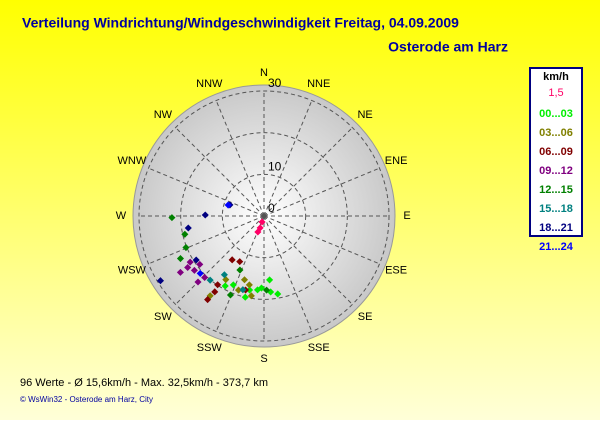  I want to click on legend-entry: 15...18, so click(556, 209).